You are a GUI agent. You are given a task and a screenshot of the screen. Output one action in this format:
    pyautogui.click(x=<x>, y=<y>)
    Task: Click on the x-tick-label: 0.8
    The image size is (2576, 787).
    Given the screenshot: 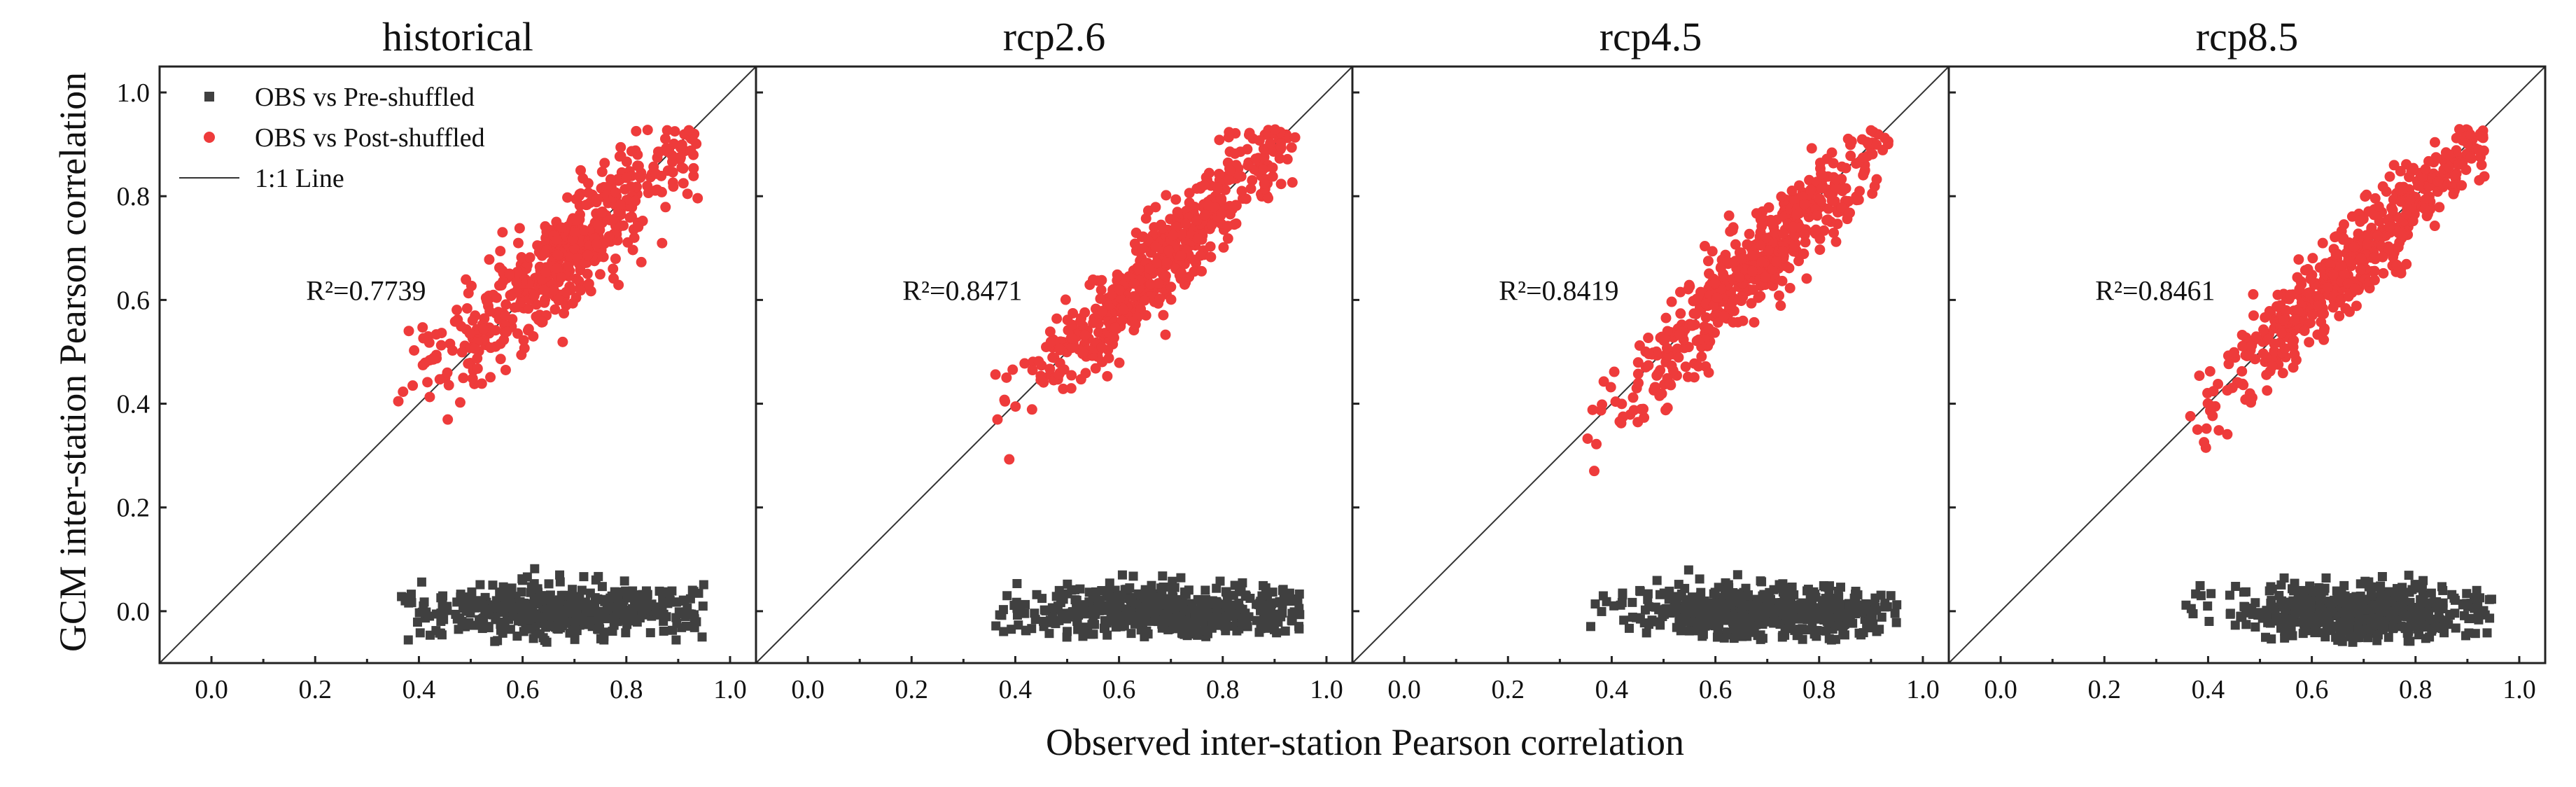 What is the action you would take?
    pyautogui.click(x=2415, y=689)
    